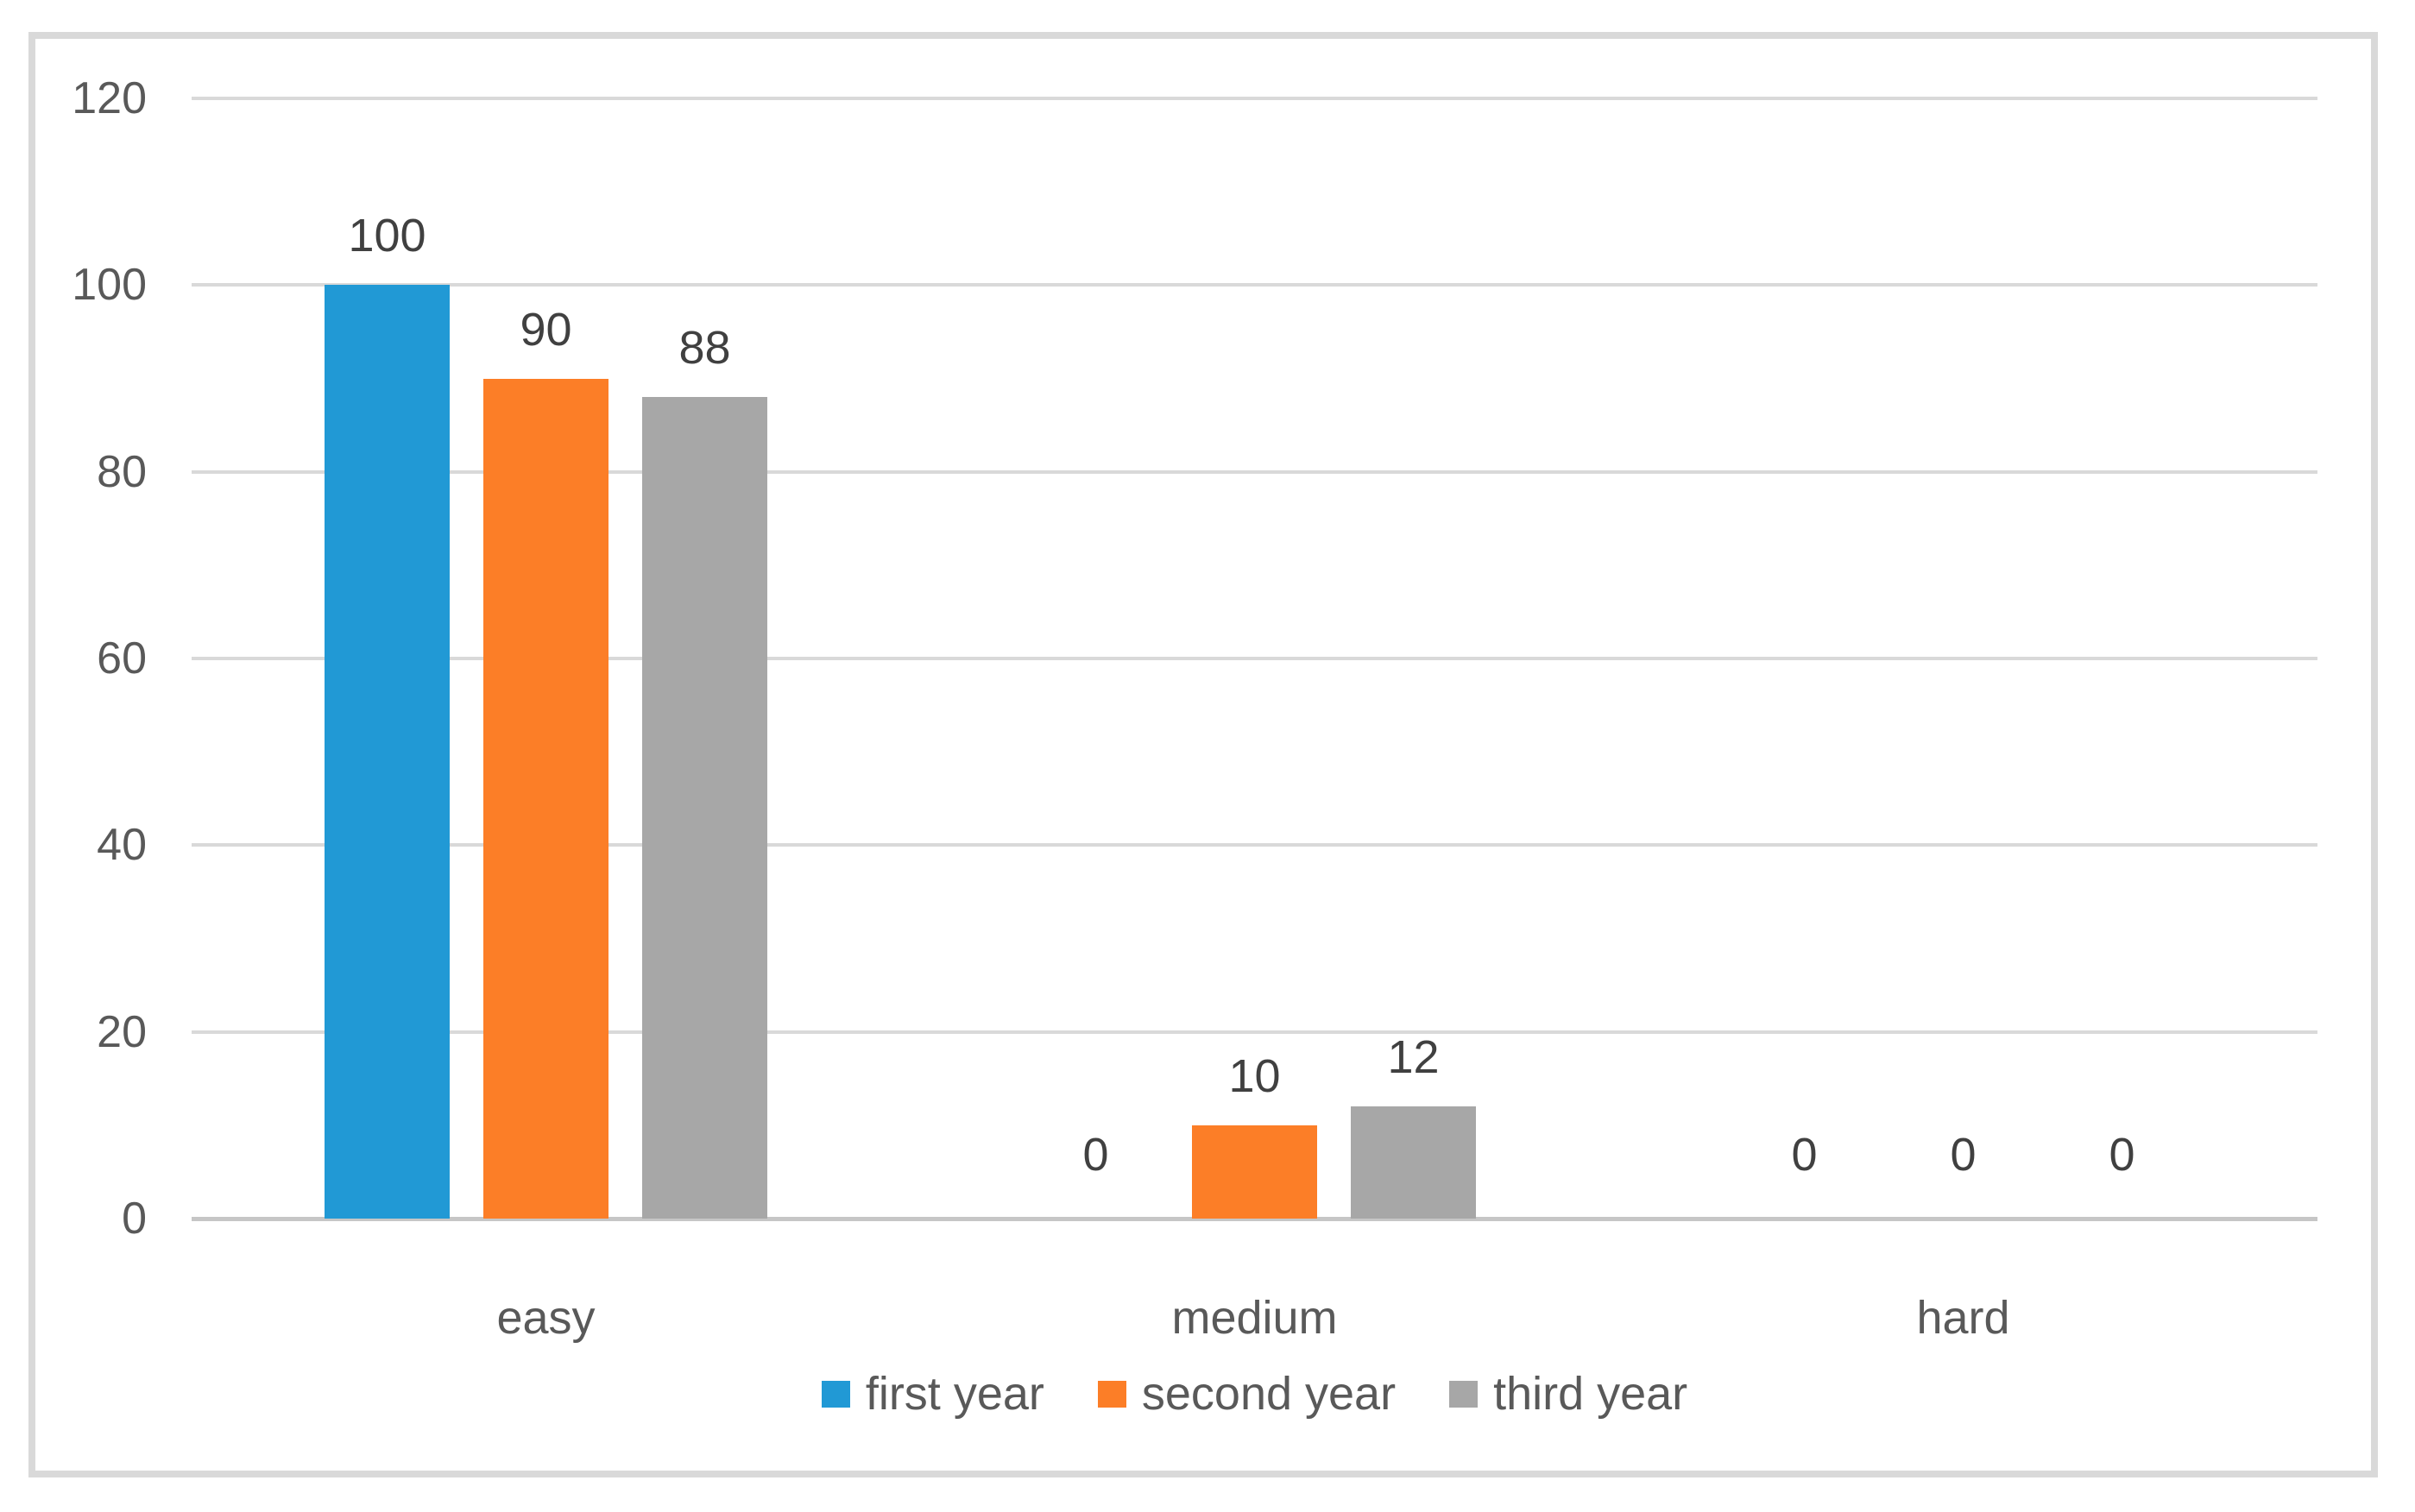 Image resolution: width=2415 pixels, height=1512 pixels. I want to click on x-axis-label-easy: easy, so click(546, 1318).